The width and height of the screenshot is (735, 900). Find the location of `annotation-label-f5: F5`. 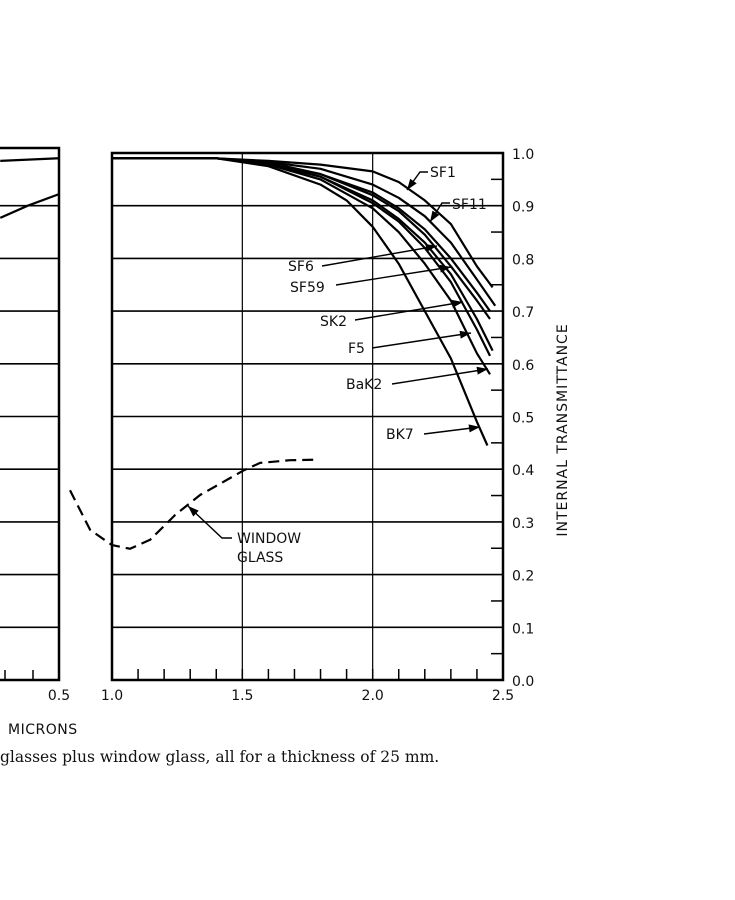

annotation-label-f5: F5 is located at coordinates (356, 349).